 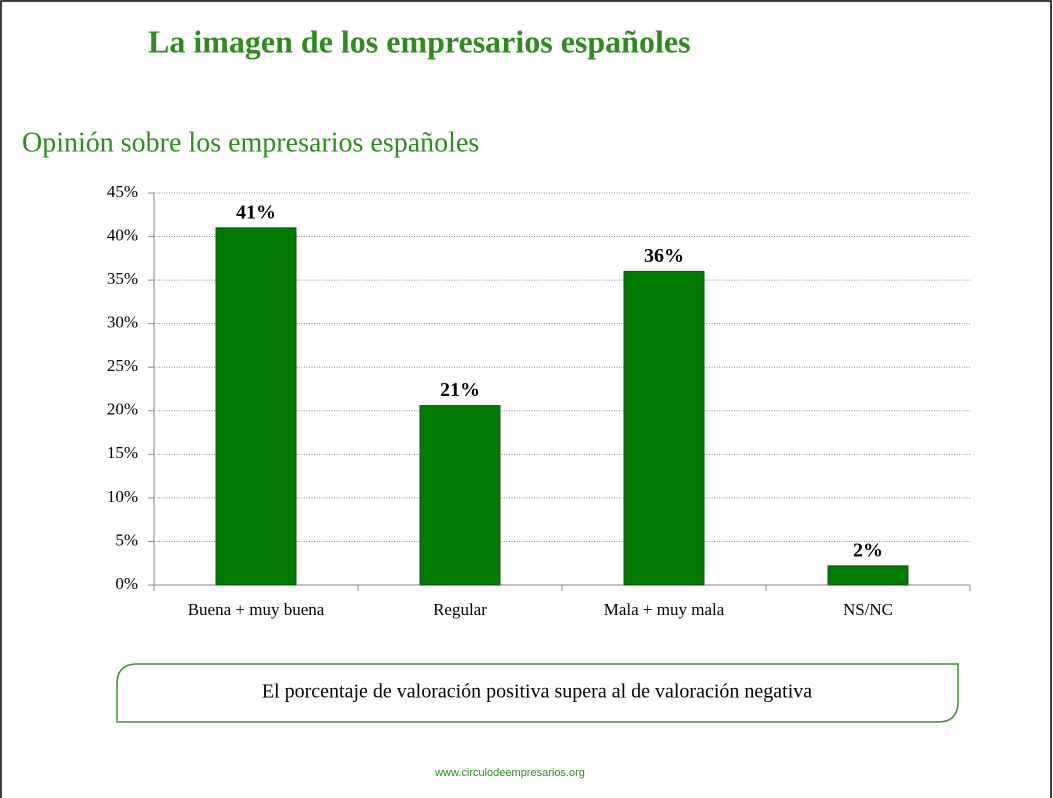 I want to click on x-tick-label: NS/NC, so click(x=868, y=609).